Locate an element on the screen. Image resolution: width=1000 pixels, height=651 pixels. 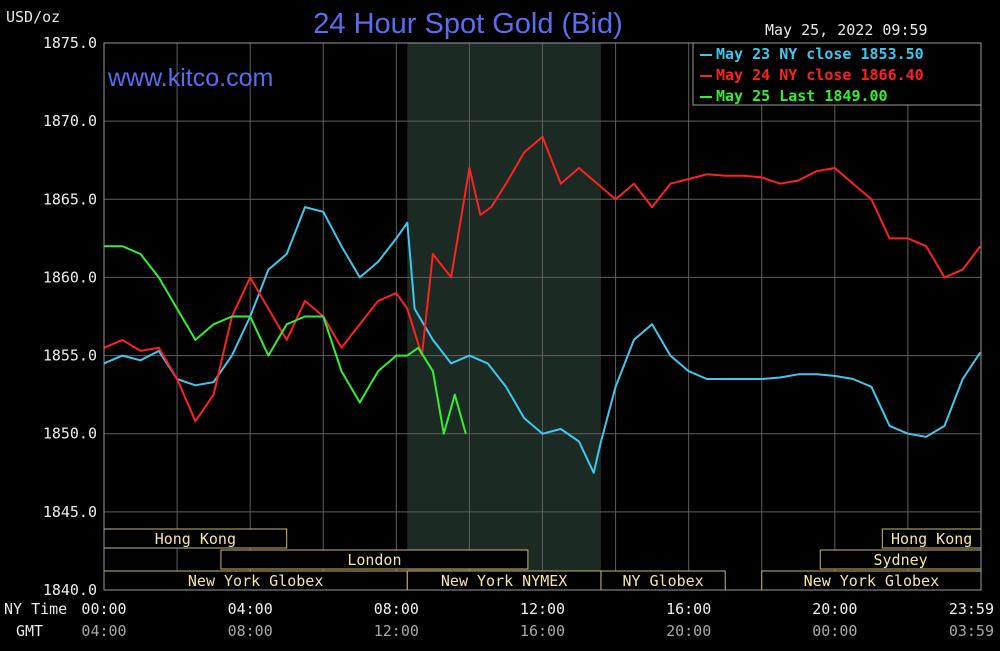
x-tick-label-gmt: 08:00 is located at coordinates (250, 631).